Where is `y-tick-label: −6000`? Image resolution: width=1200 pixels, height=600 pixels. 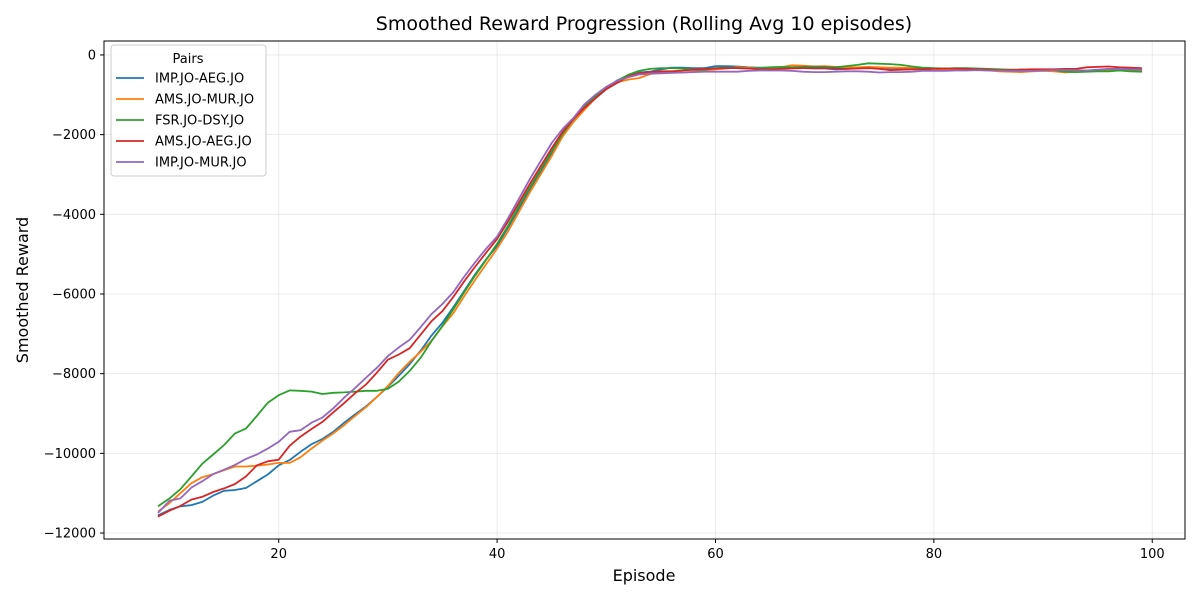 y-tick-label: −6000 is located at coordinates (74, 294).